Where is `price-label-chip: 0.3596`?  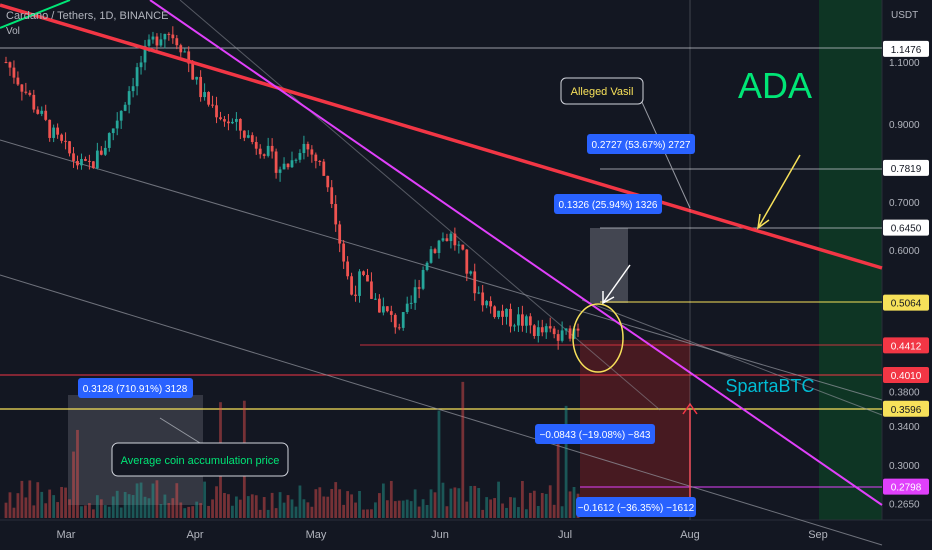
price-label-chip: 0.3596 is located at coordinates (906, 408).